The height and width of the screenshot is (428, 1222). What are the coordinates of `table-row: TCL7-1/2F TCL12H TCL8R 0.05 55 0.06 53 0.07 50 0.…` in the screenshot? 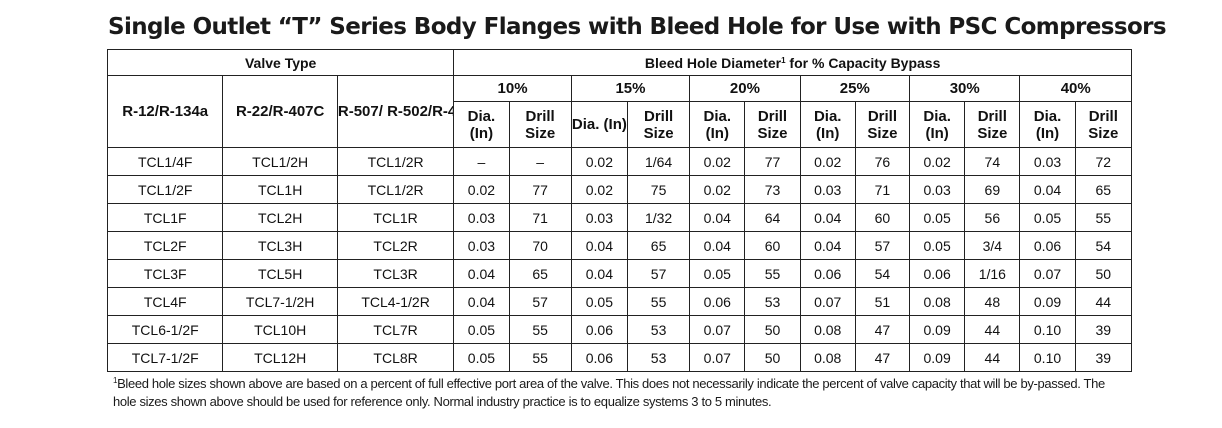 It's located at (619, 357).